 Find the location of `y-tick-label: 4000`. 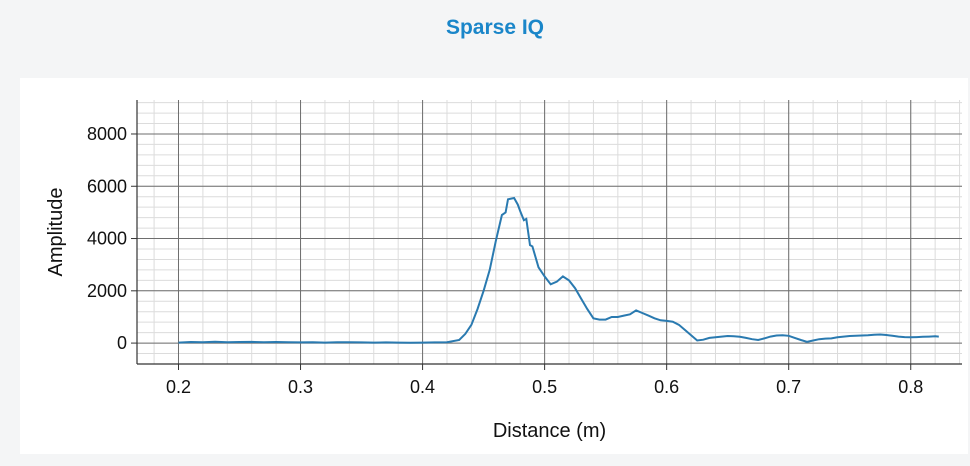

y-tick-label: 4000 is located at coordinates (107, 239).